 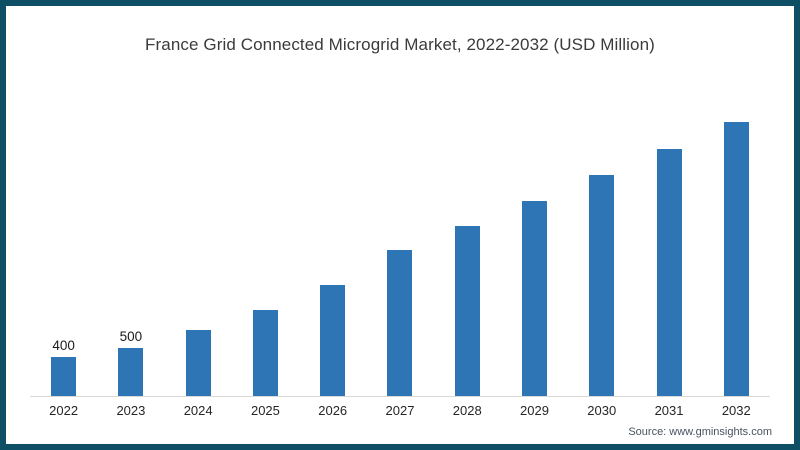 What do you see at coordinates (736, 410) in the screenshot?
I see `x-axis-label: 2032` at bounding box center [736, 410].